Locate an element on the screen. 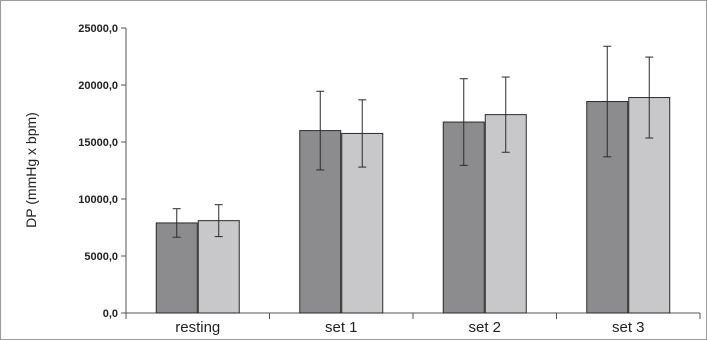 The image size is (707, 340). y-tick-label: 10000,0 is located at coordinates (98, 200).